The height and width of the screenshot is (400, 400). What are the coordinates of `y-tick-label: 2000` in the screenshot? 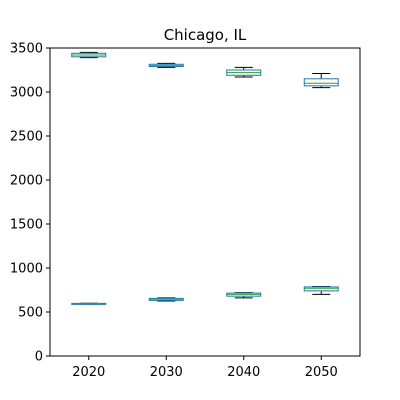 It's located at (26, 181).